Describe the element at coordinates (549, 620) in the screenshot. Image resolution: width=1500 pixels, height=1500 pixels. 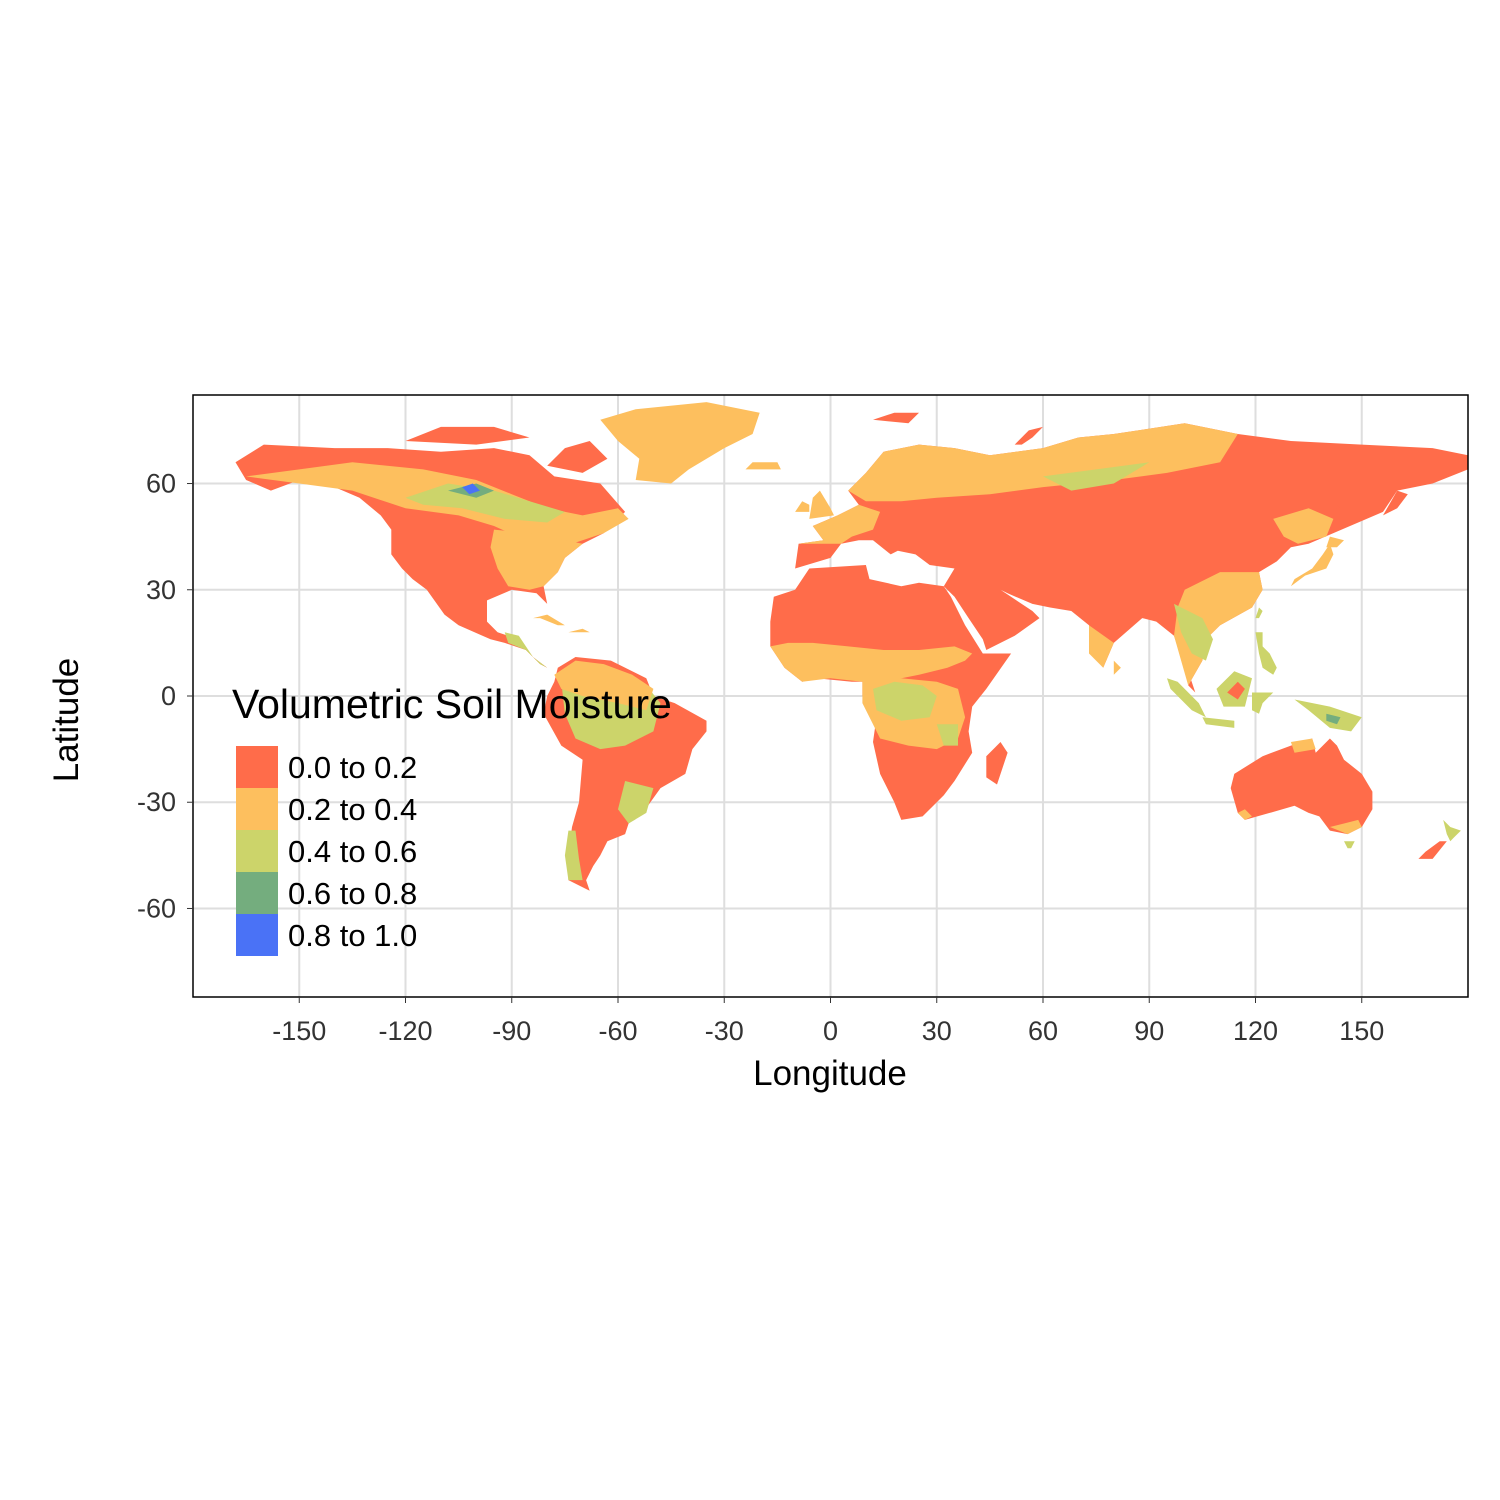
I see `region-cuba` at that location.